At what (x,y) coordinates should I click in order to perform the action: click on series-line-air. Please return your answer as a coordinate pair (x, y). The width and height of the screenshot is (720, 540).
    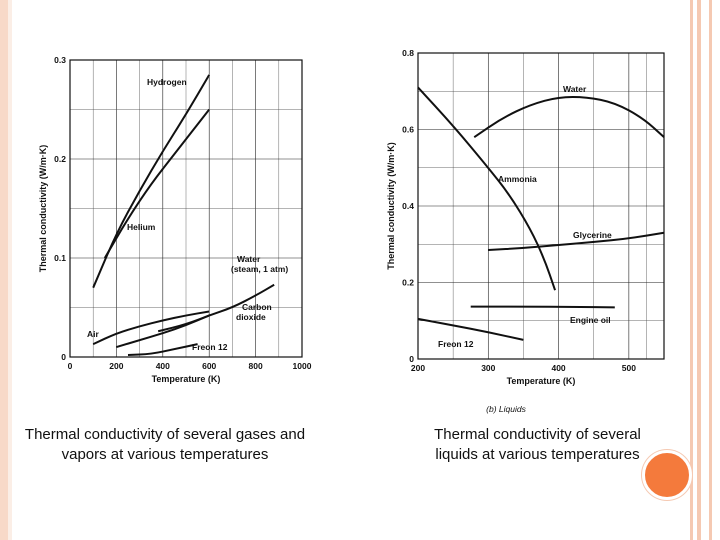
    Looking at the image, I should click on (151, 328).